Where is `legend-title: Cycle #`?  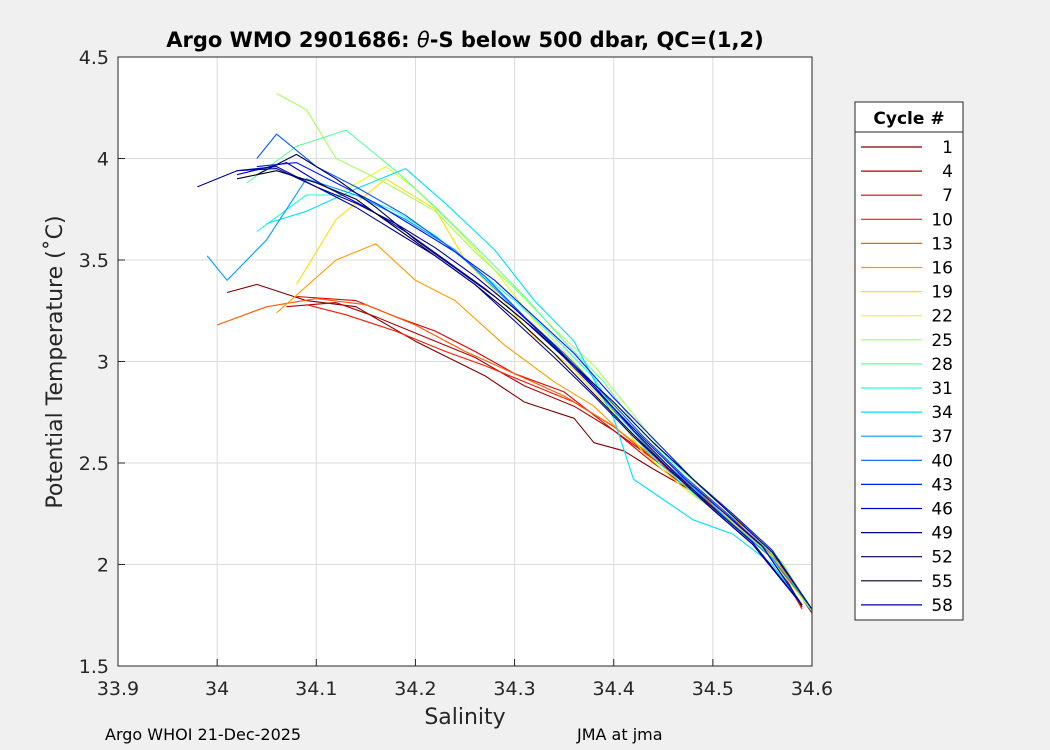
legend-title: Cycle # is located at coordinates (908, 119).